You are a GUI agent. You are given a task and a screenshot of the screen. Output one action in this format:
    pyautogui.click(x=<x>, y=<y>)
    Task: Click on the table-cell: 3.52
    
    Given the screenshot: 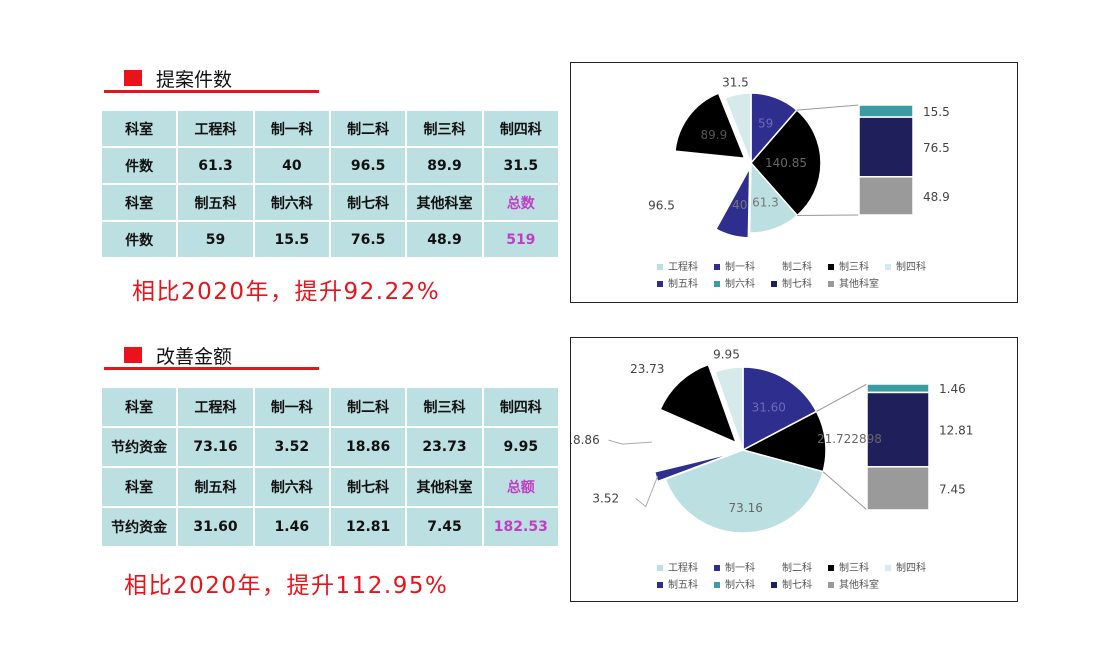 What is the action you would take?
    pyautogui.click(x=291, y=447)
    